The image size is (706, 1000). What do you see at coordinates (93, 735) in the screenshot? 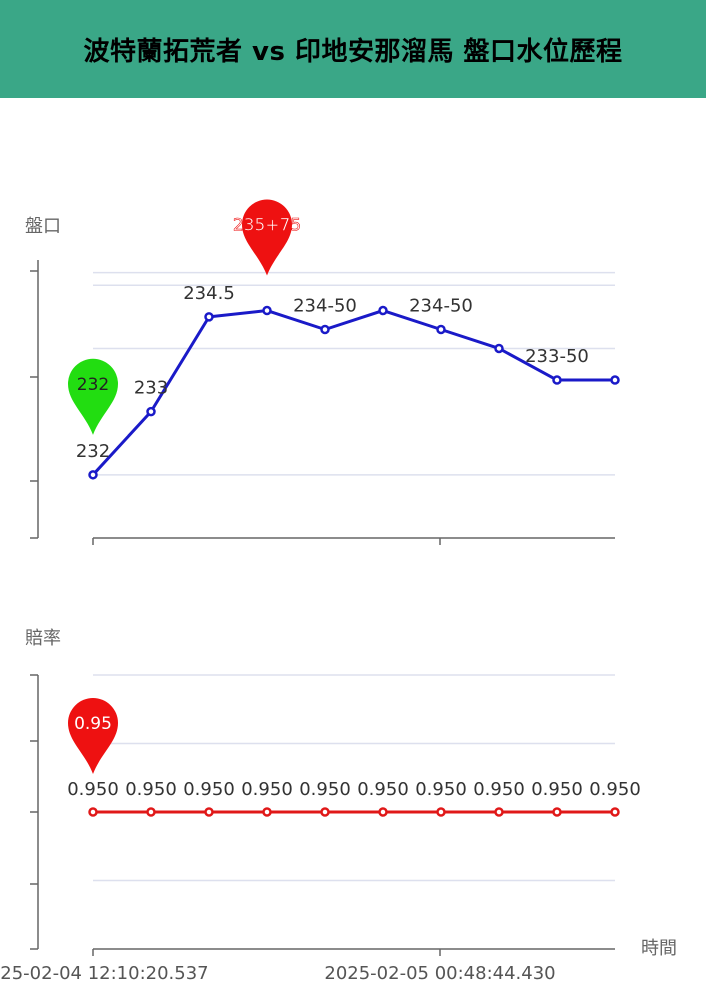
I see `panel-2-max-pin` at bounding box center [93, 735].